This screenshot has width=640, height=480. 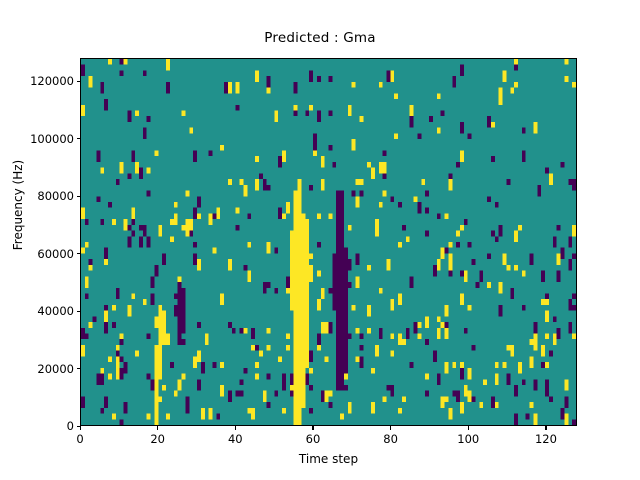 I want to click on y-tick-label: 60000, so click(x=55, y=253).